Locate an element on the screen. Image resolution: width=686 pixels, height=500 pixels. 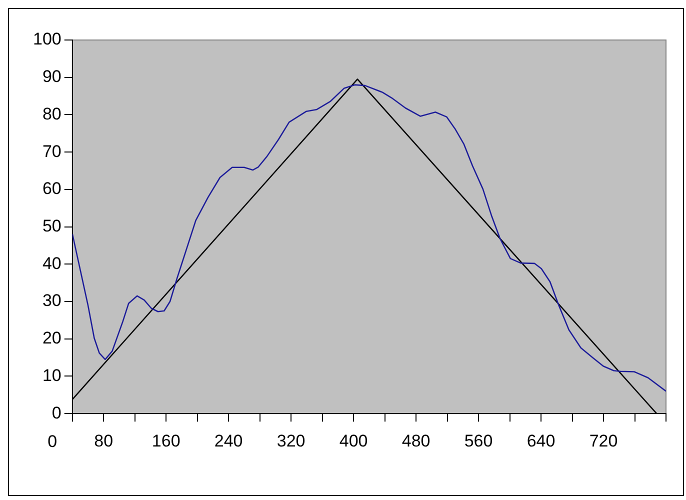
y-tick-label: 30 is located at coordinates (52, 300).